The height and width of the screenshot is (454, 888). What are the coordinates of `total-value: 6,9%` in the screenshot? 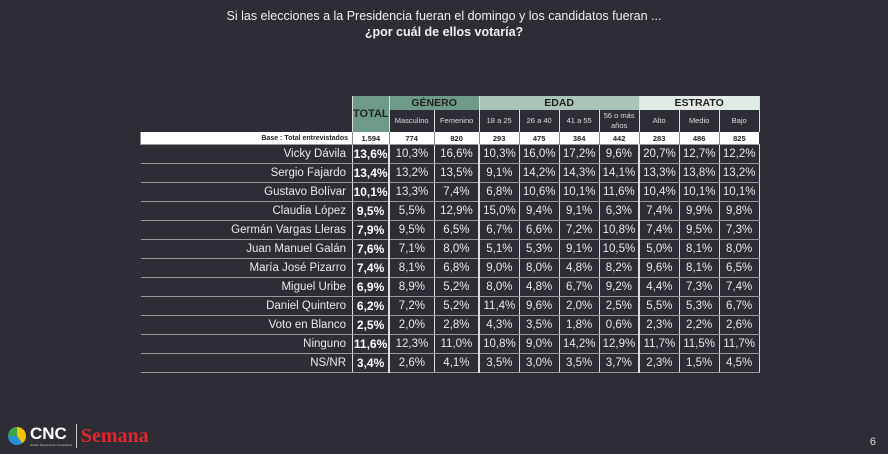 It's located at (371, 287).